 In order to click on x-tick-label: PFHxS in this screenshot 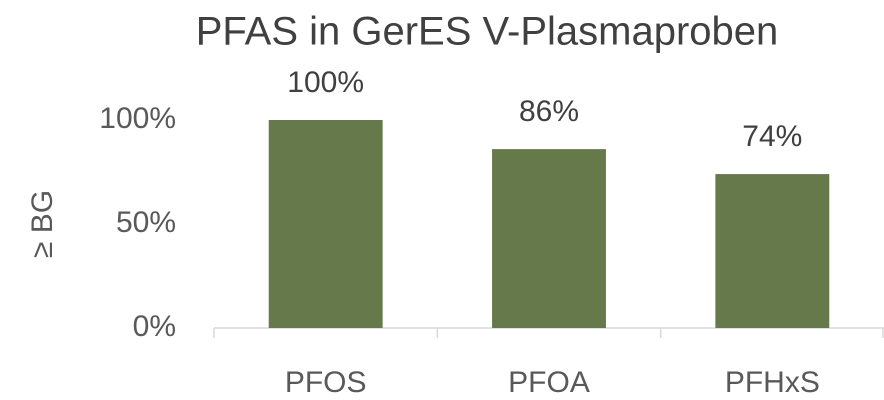, I will do `click(772, 382)`.